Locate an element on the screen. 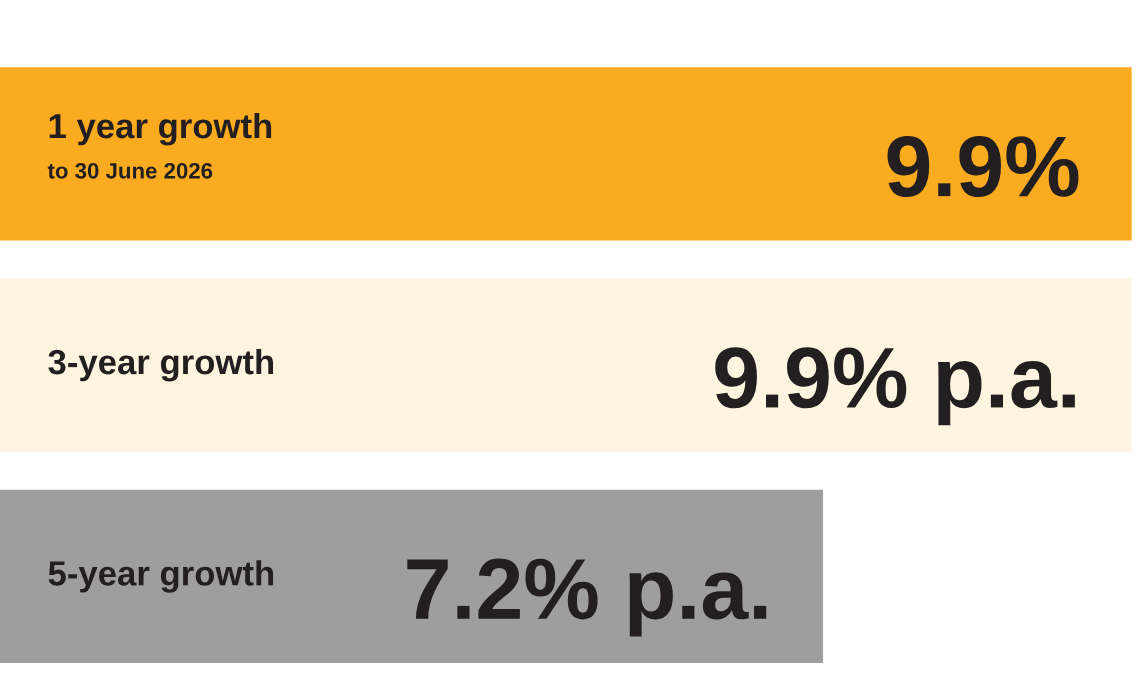 Image resolution: width=1143 pixels, height=689 pixels. data-label: 7.2% p.a. is located at coordinates (587, 597).